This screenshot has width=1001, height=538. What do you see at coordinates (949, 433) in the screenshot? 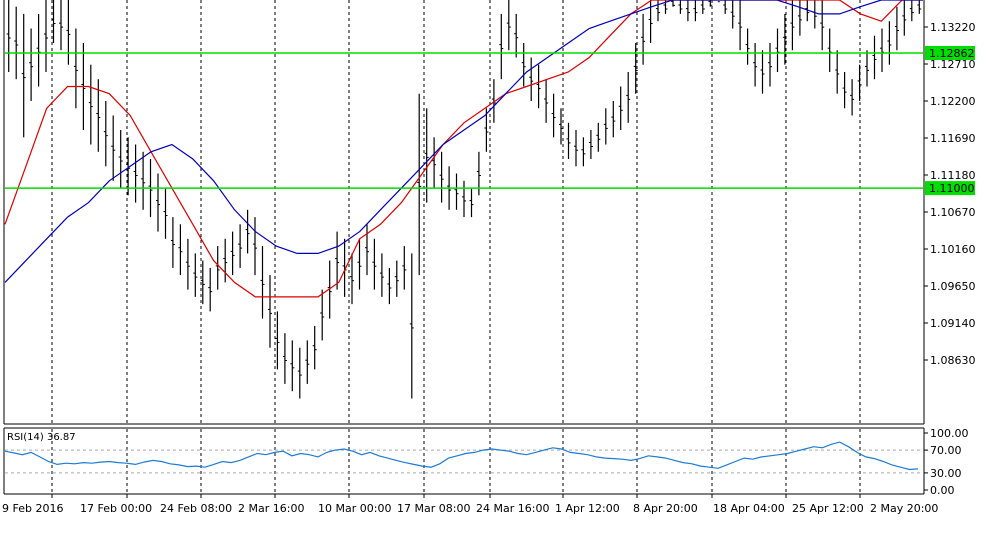
I see `rsi-tick-label: 100.00` at bounding box center [949, 433].